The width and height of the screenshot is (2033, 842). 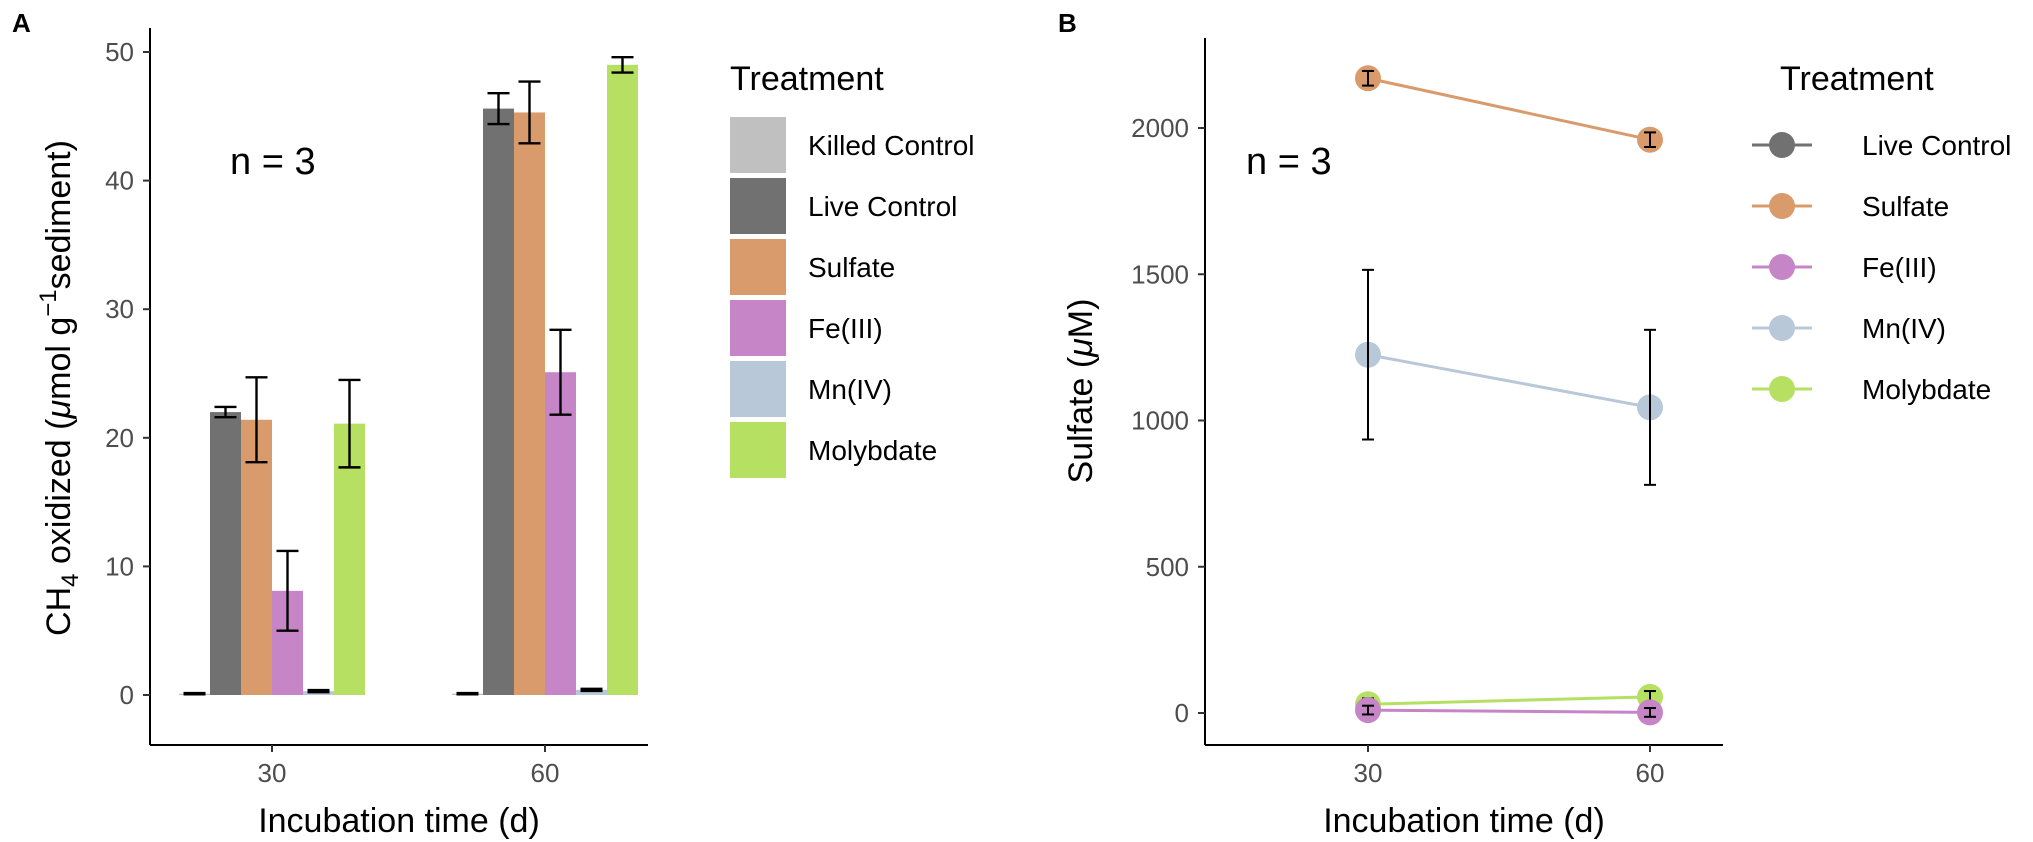 What do you see at coordinates (119, 309) in the screenshot?
I see `panel-a-y-tick-label: 30` at bounding box center [119, 309].